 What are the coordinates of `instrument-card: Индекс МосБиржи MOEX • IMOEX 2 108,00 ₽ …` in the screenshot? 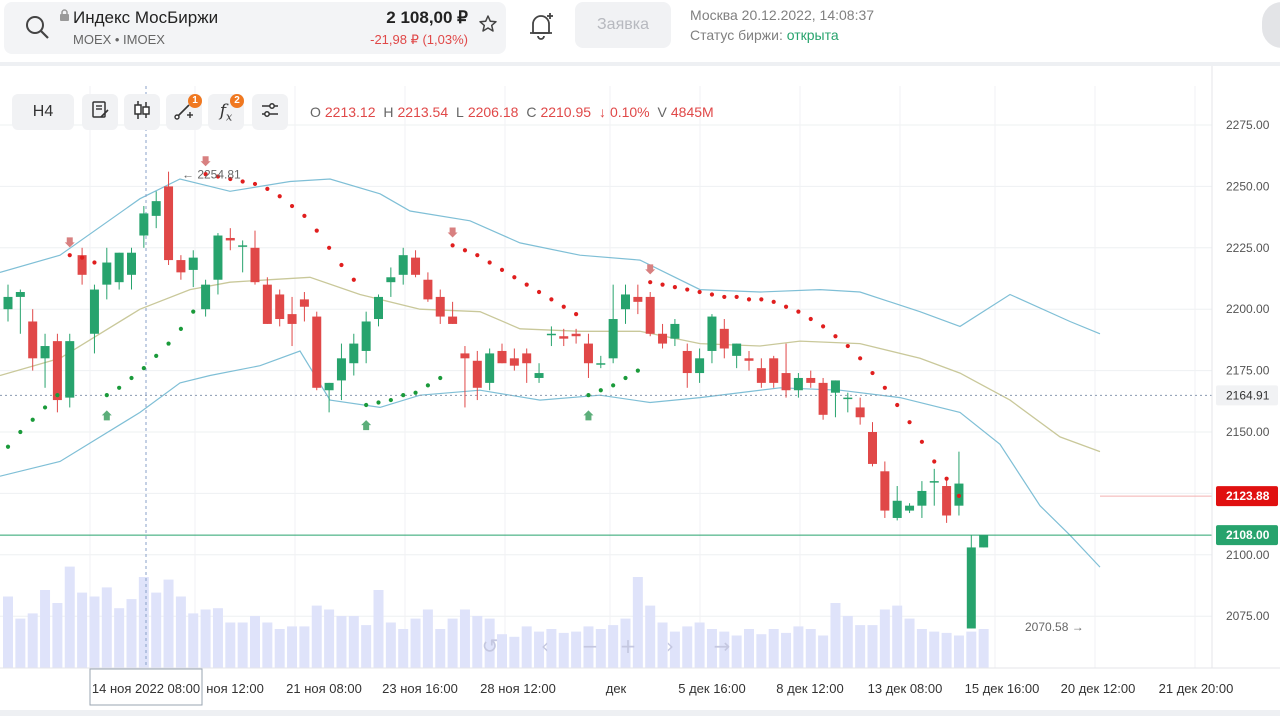 It's located at (255, 28).